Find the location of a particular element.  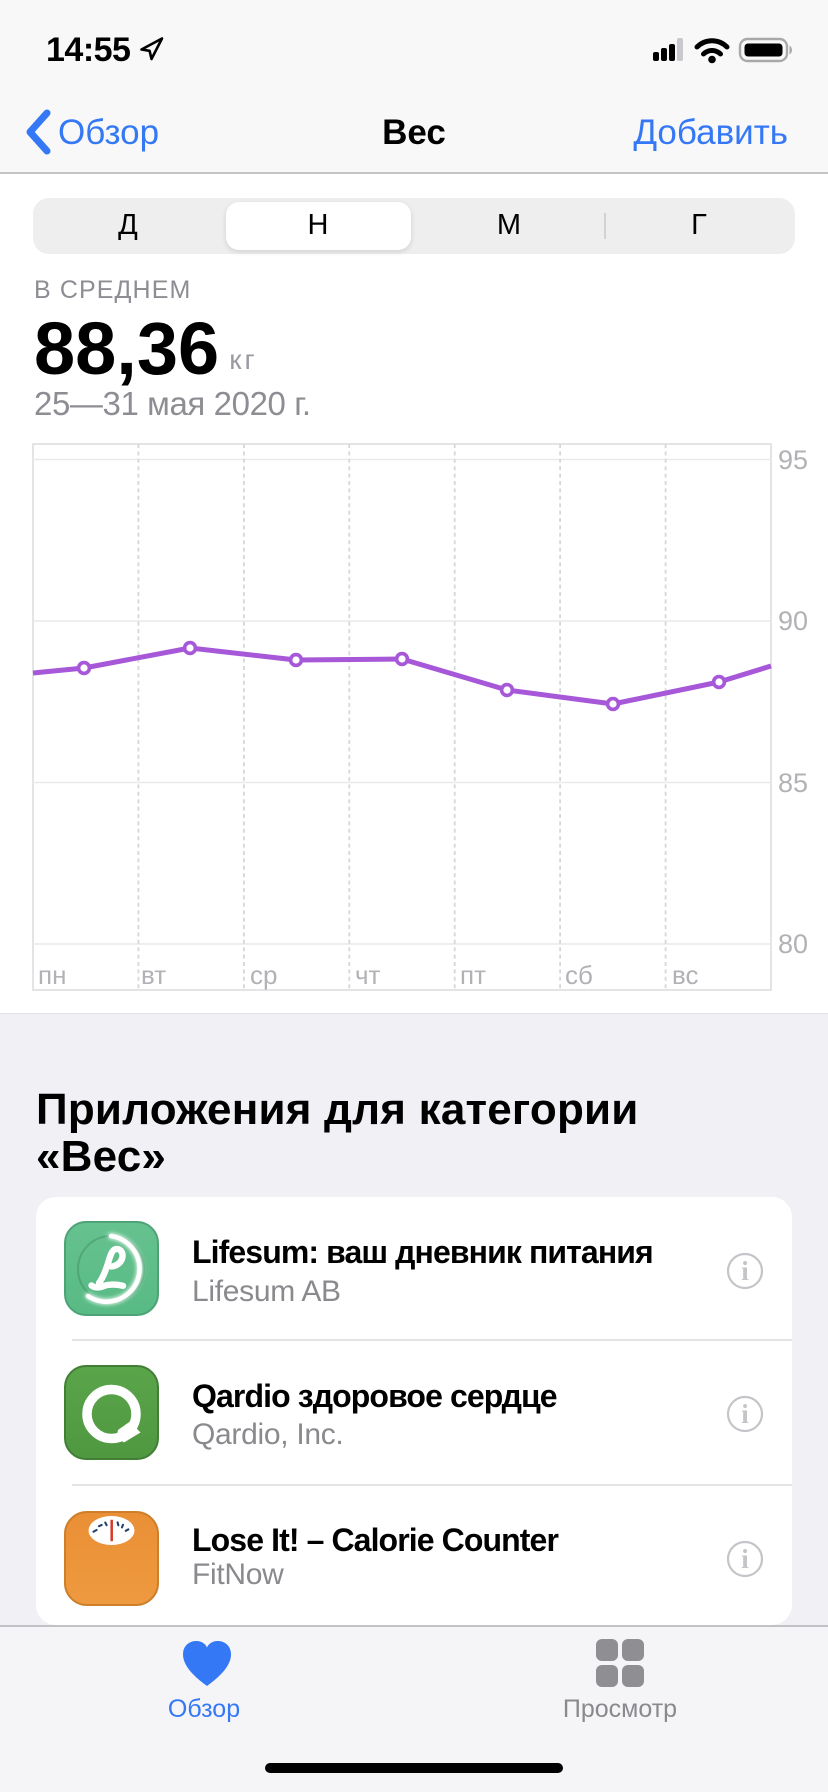

svg-text: 85 is located at coordinates (793, 783).